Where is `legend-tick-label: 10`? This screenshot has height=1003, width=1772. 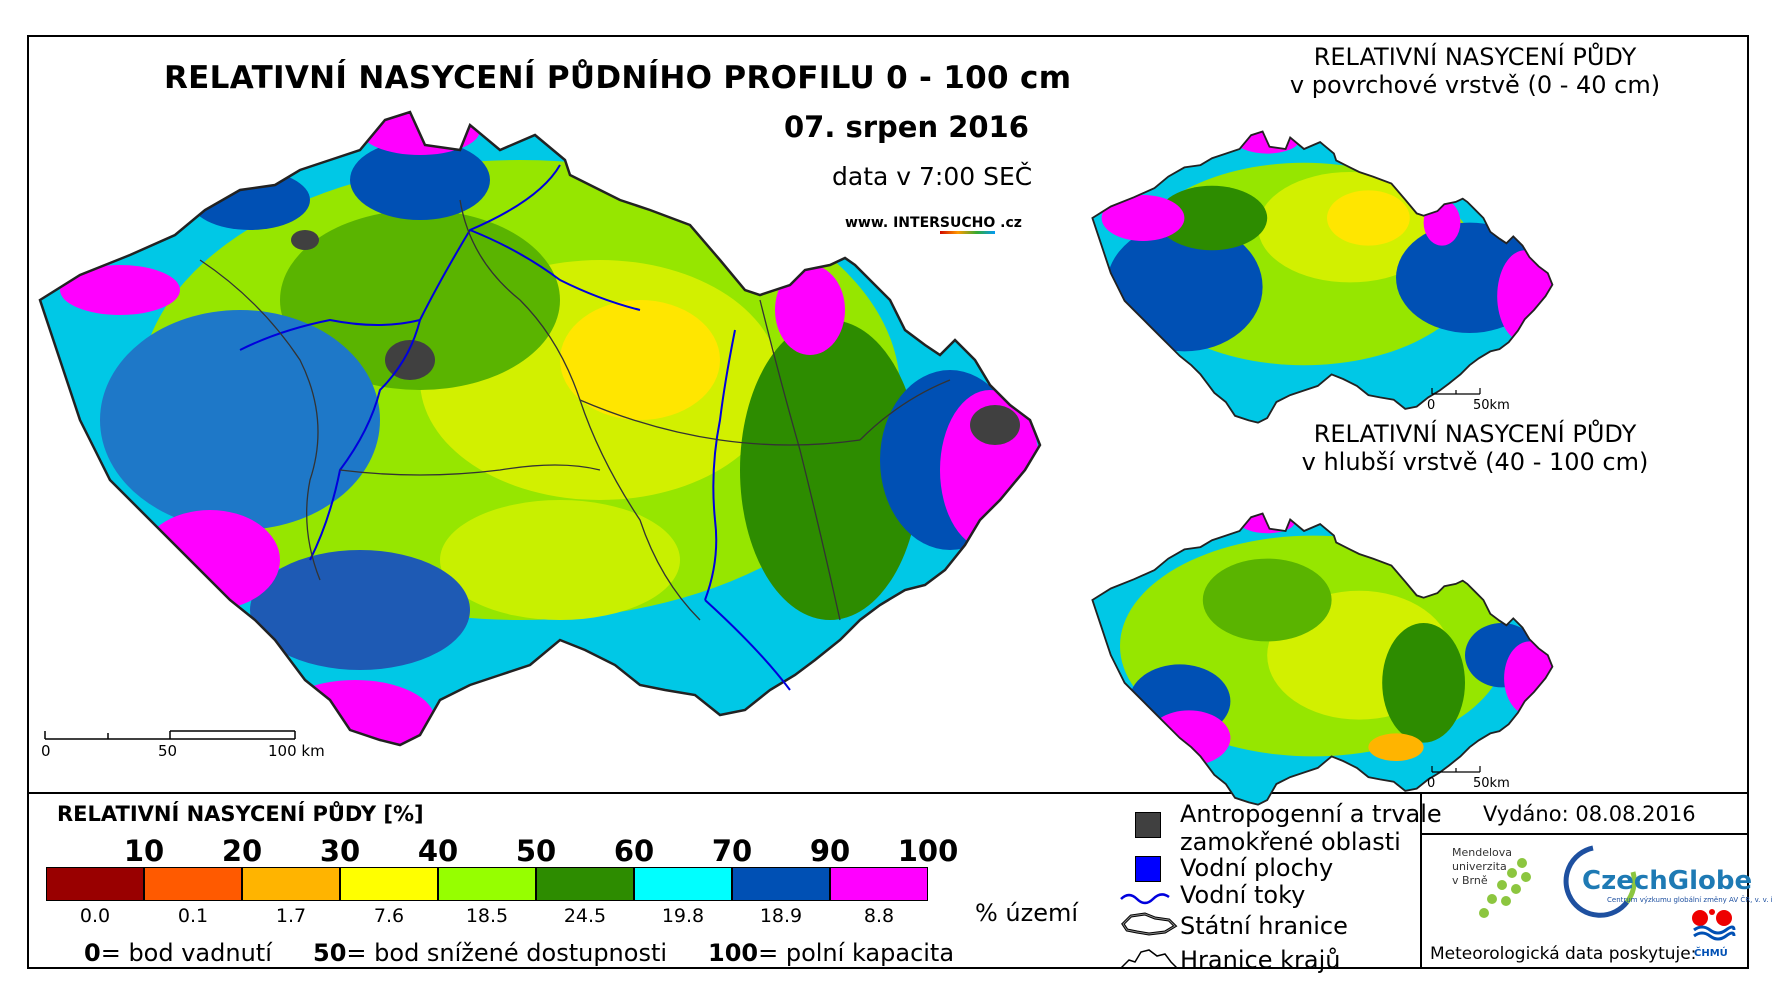 legend-tick-label: 10 is located at coordinates (144, 851).